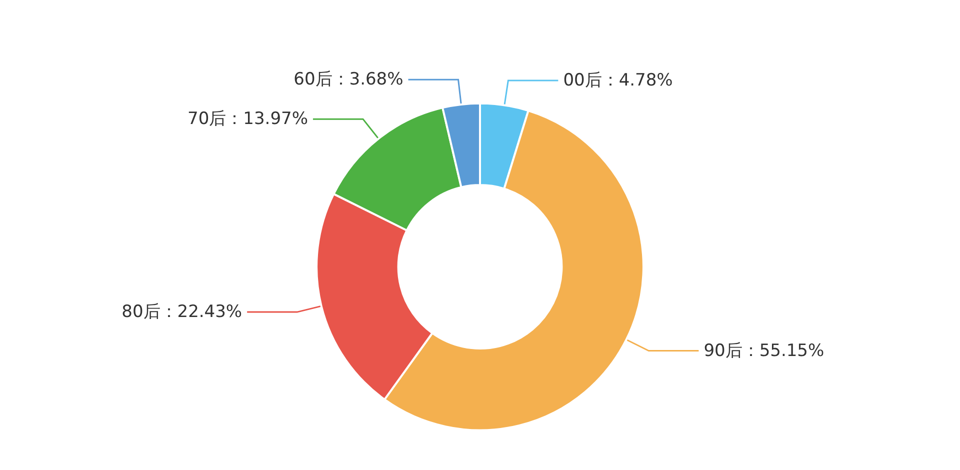 The height and width of the screenshot is (470, 960). I want to click on slice-label: 60后：3.68%, so click(349, 80).